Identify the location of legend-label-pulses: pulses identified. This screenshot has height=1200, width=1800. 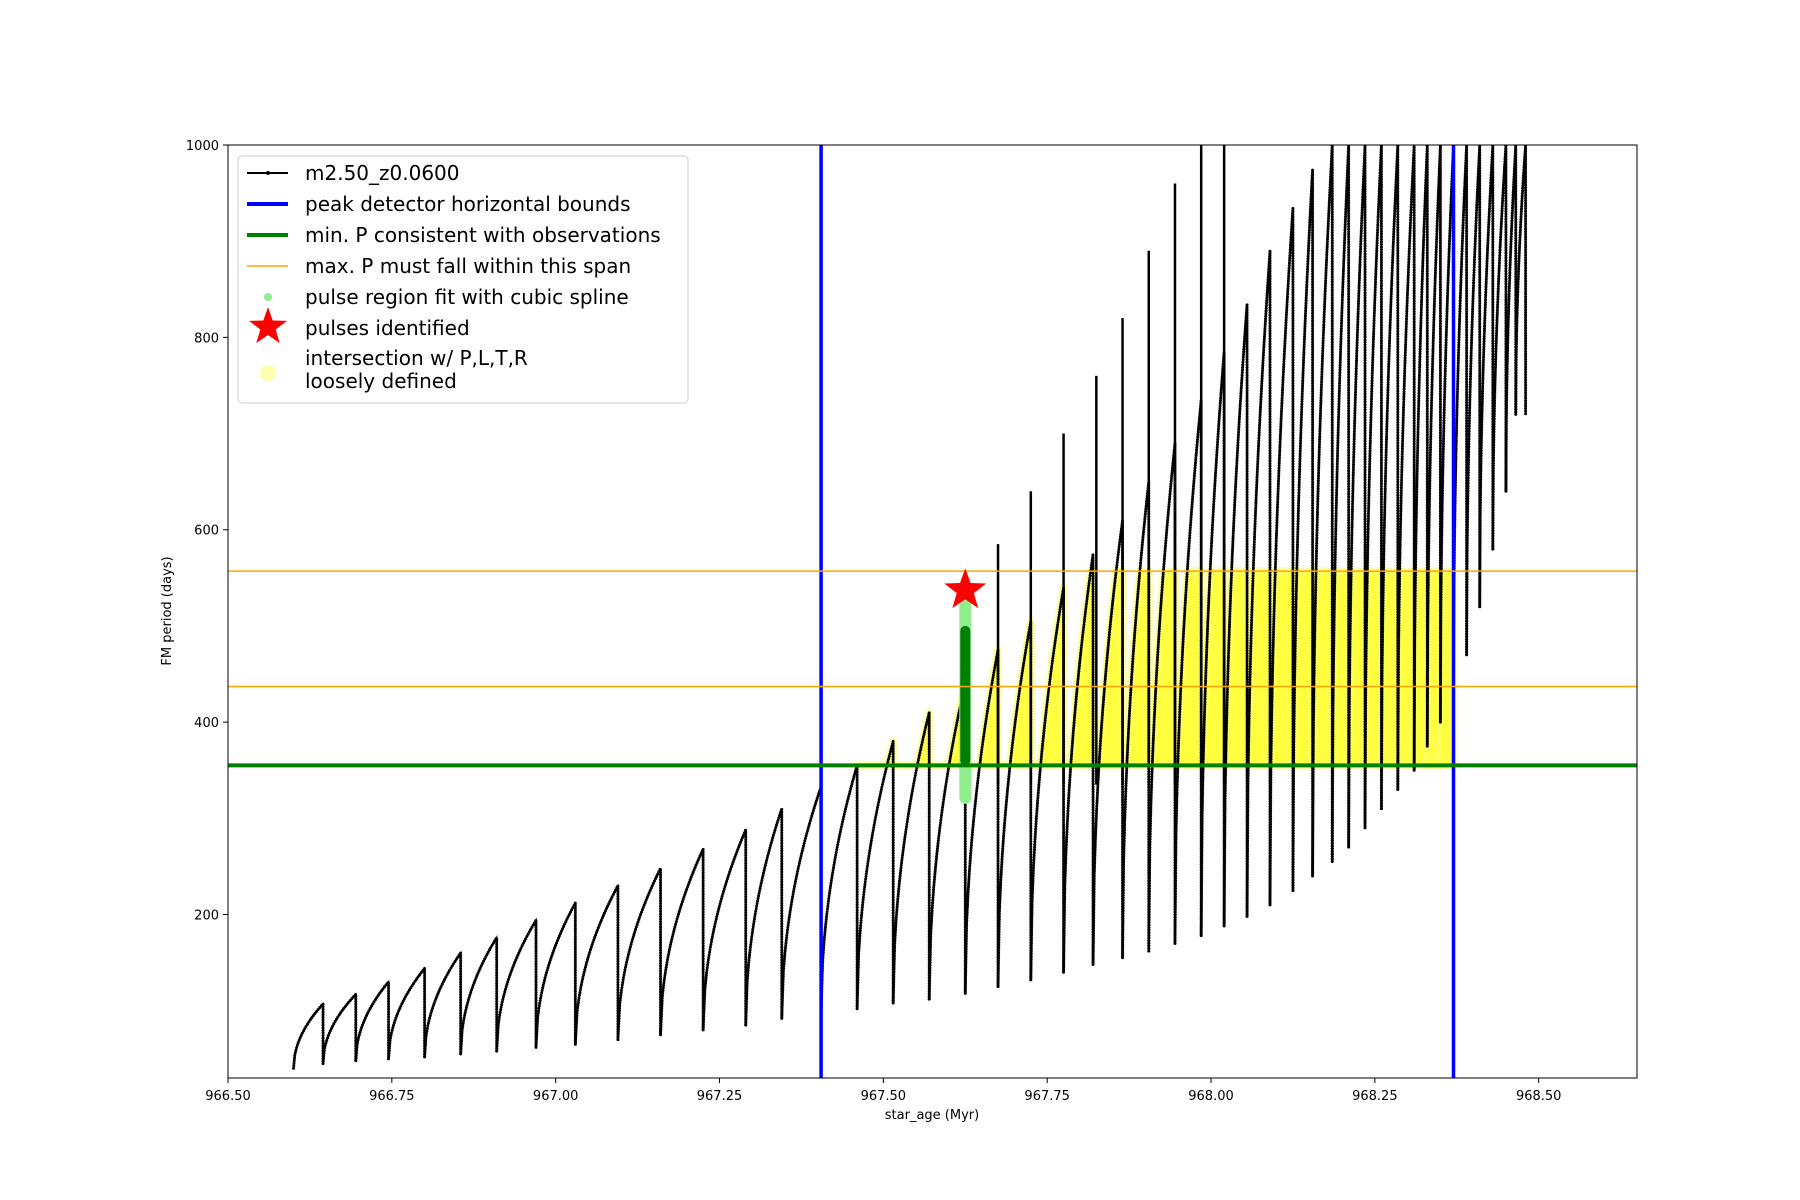
(387, 328).